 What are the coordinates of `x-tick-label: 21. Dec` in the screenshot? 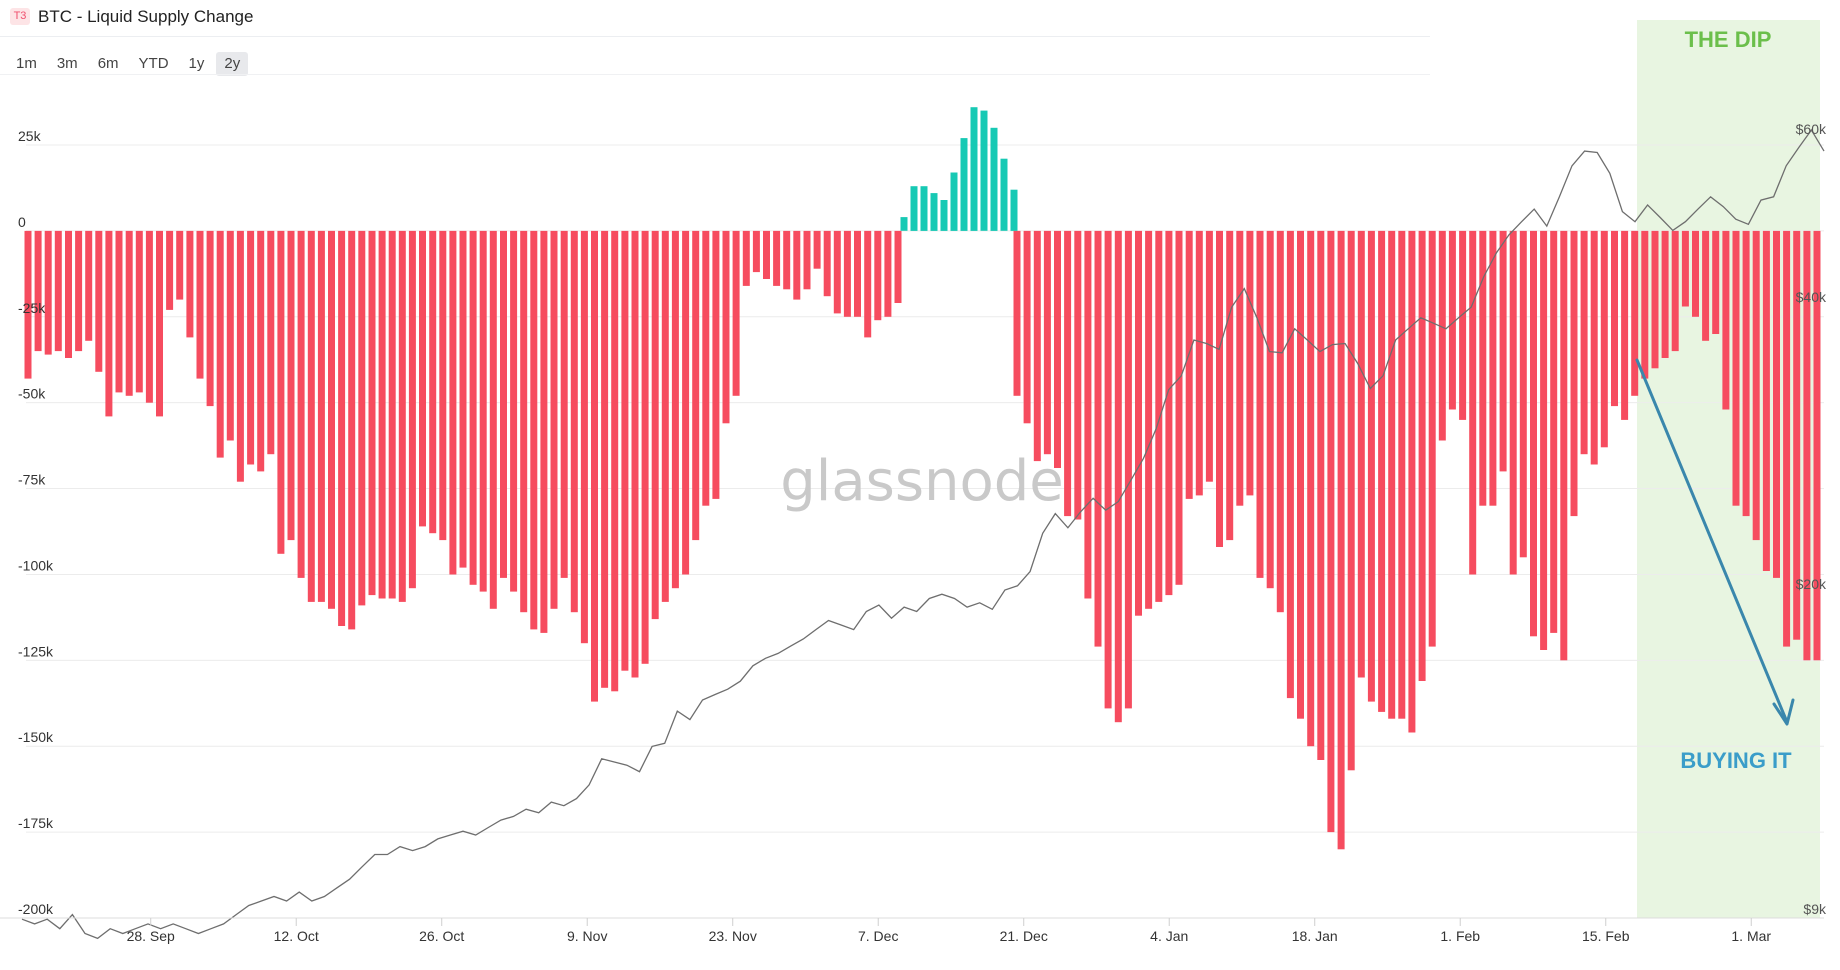 It's located at (1024, 936).